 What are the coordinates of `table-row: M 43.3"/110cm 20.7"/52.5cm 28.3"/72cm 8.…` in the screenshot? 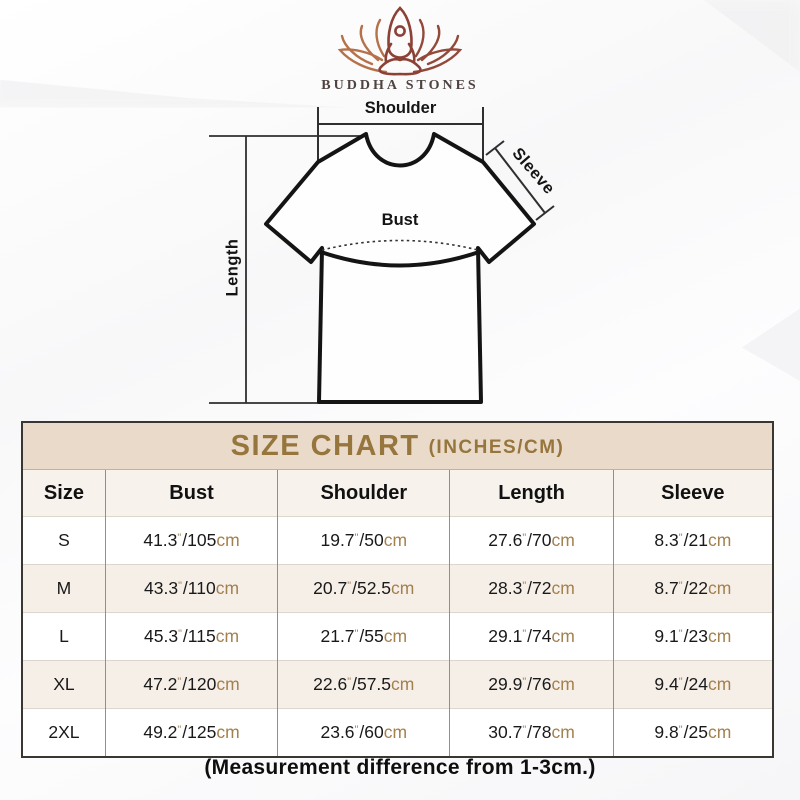 It's located at (397, 588).